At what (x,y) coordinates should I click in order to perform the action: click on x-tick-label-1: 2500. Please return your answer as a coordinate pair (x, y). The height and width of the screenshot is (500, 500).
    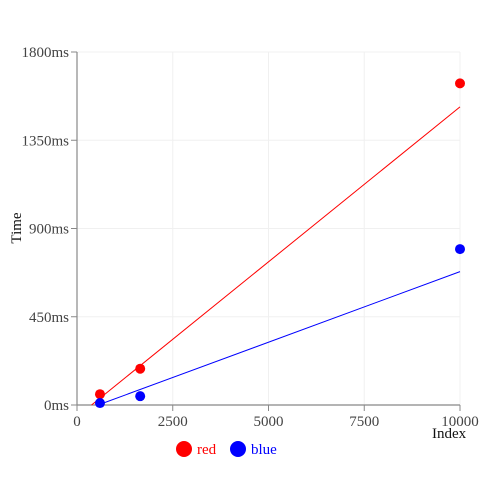
    Looking at the image, I should click on (173, 422).